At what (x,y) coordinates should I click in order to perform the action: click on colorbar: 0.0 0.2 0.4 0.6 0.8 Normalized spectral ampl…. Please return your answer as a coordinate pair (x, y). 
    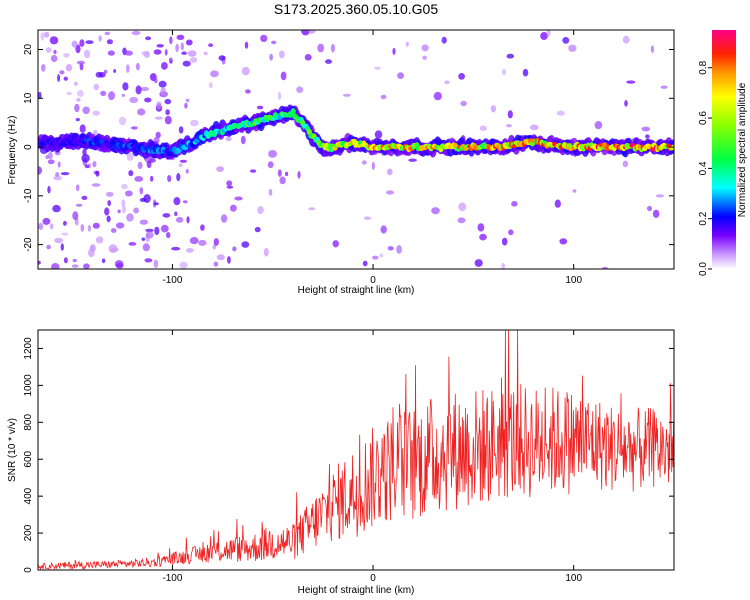
    Looking at the image, I should click on (723, 153).